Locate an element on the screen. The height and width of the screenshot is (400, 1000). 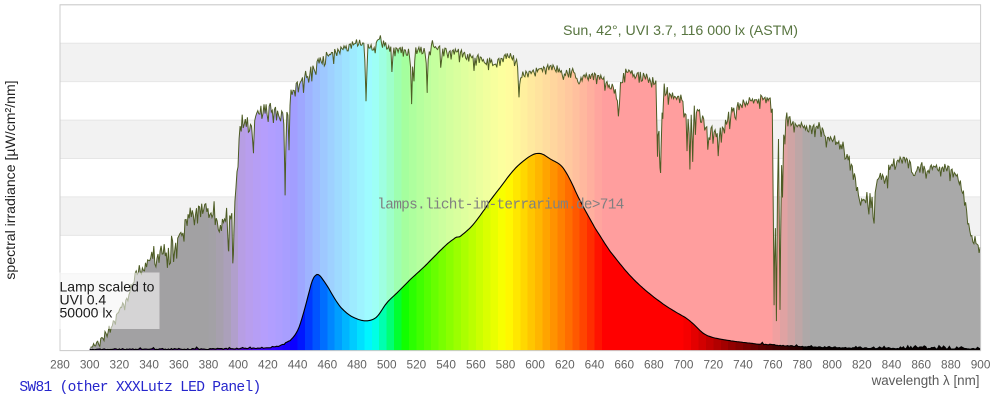
svg-text:lamps.licht-im-terrarium.de>71: lamps.licht-im-terrarium.de>714 is located at coordinates (500, 206).